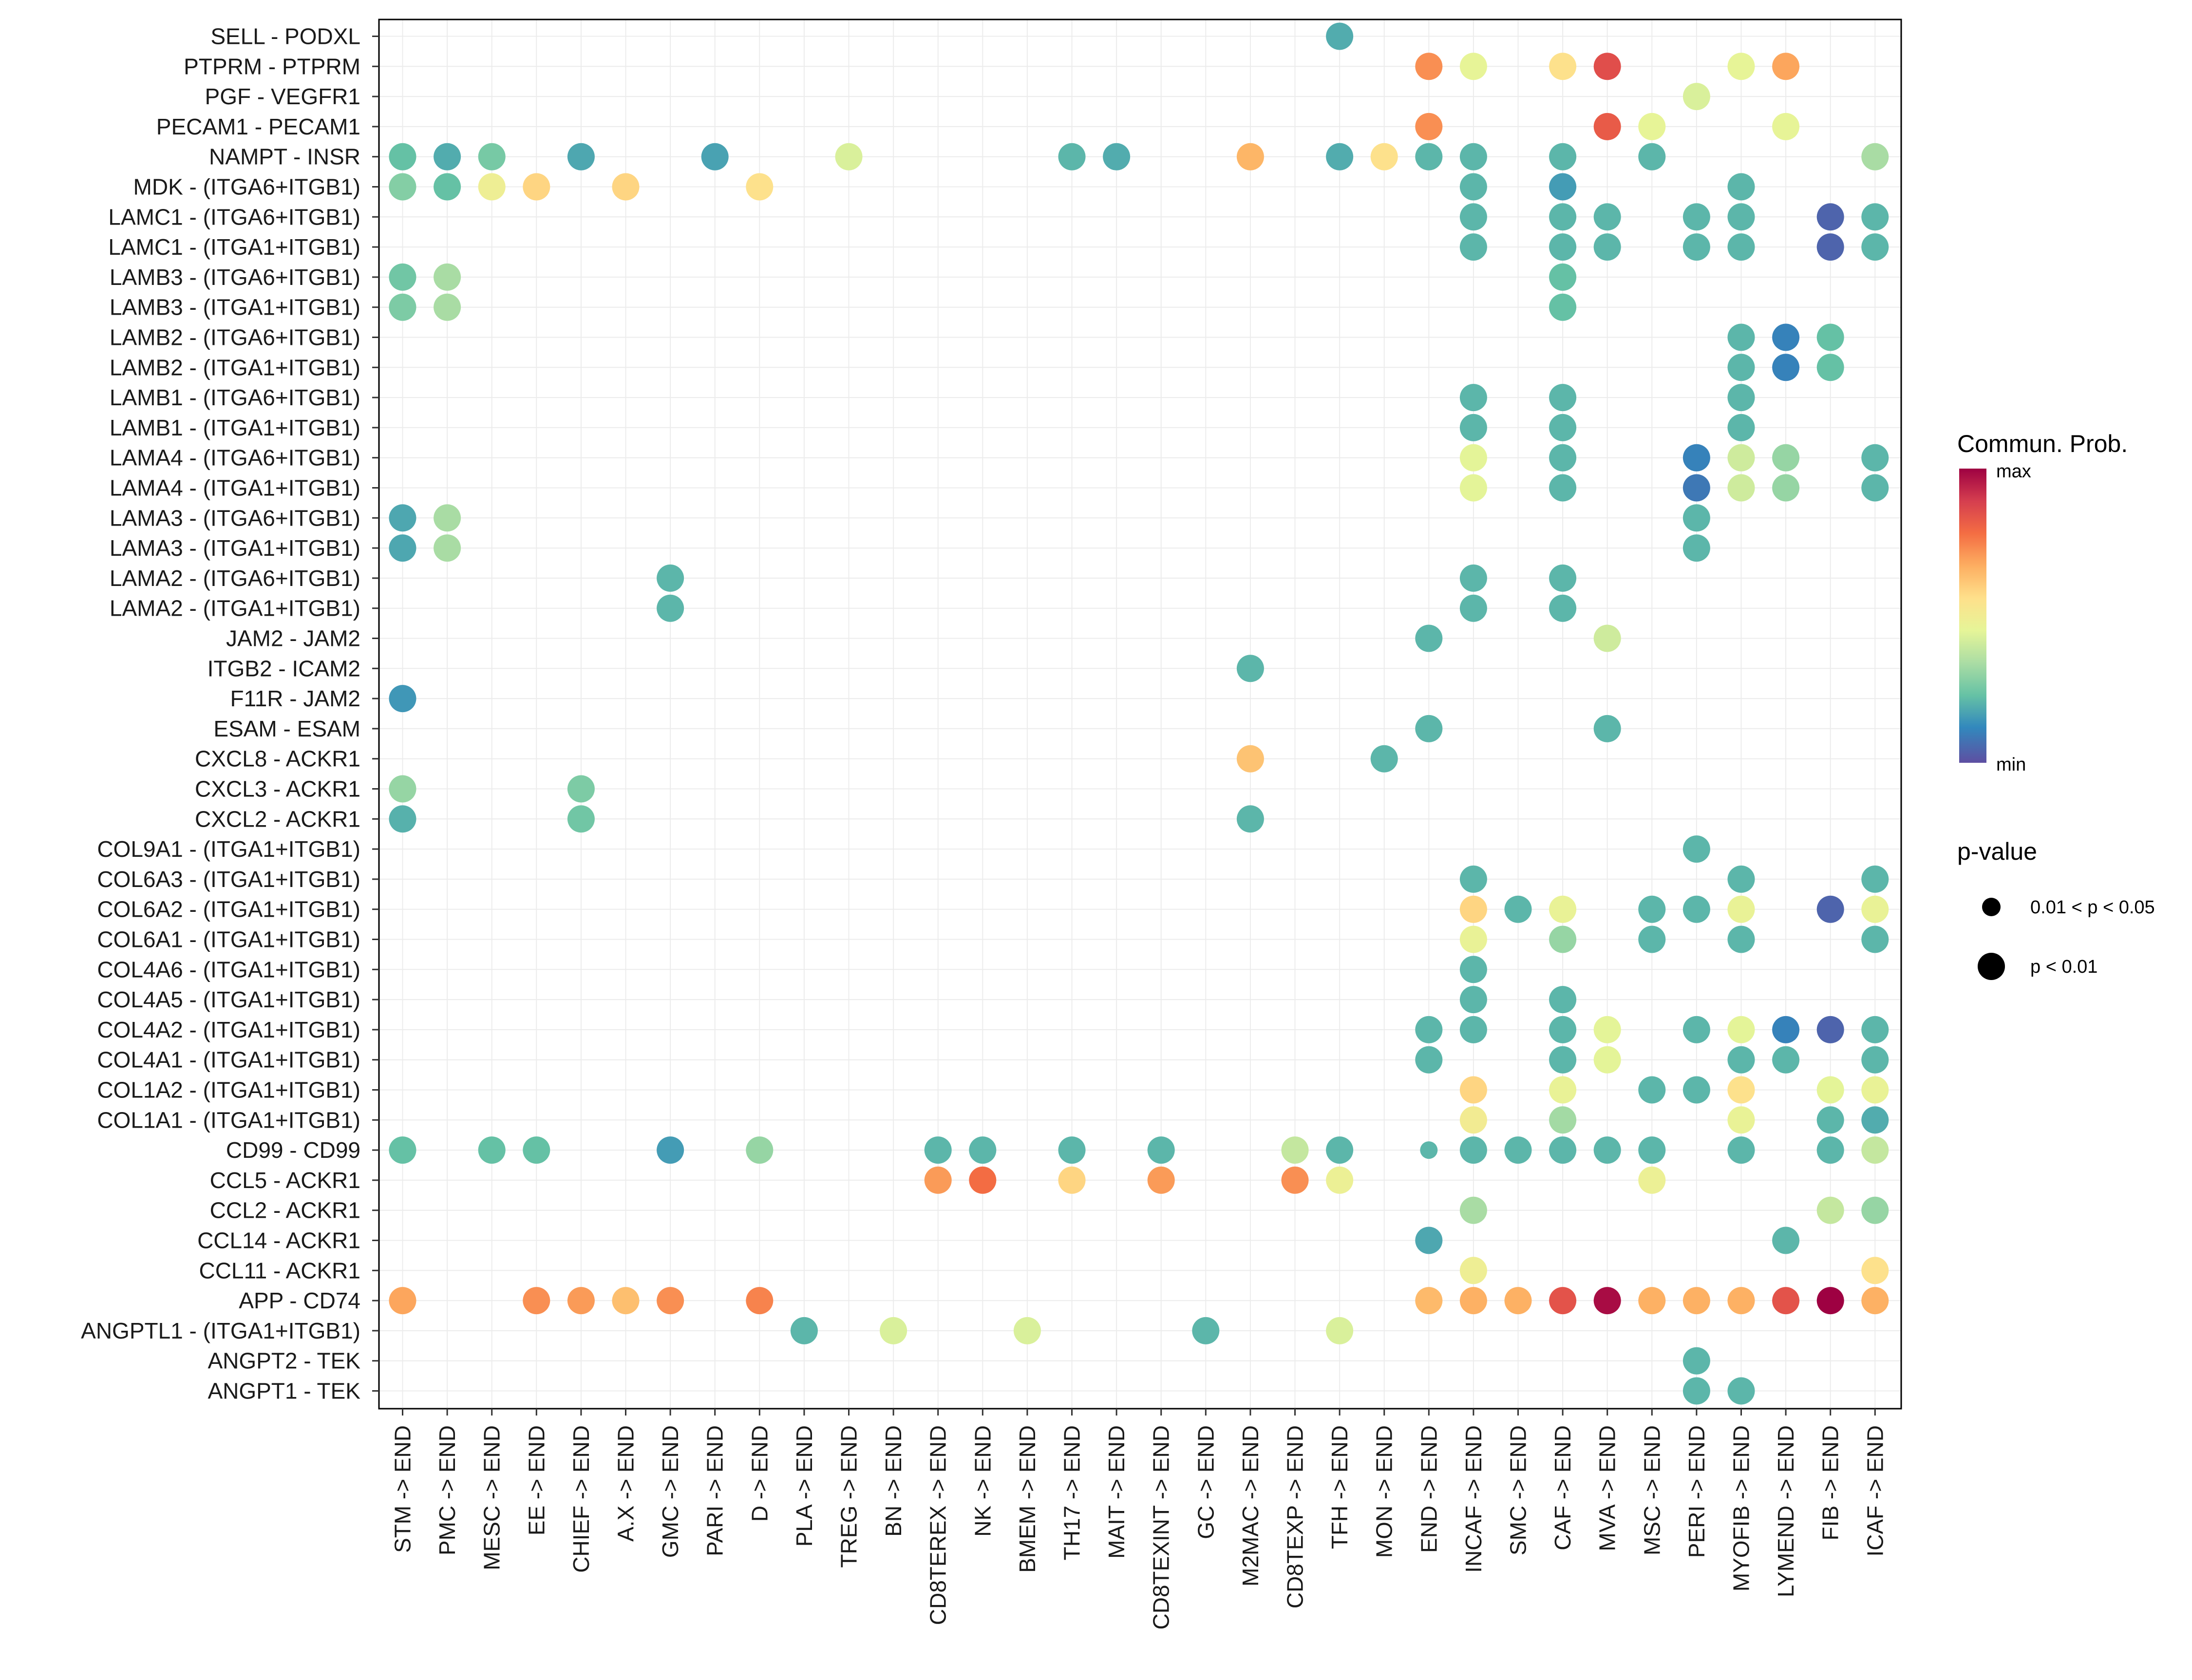 This screenshot has width=2192, height=1680. I want to click on size-legend-title: p-value, so click(1997, 851).